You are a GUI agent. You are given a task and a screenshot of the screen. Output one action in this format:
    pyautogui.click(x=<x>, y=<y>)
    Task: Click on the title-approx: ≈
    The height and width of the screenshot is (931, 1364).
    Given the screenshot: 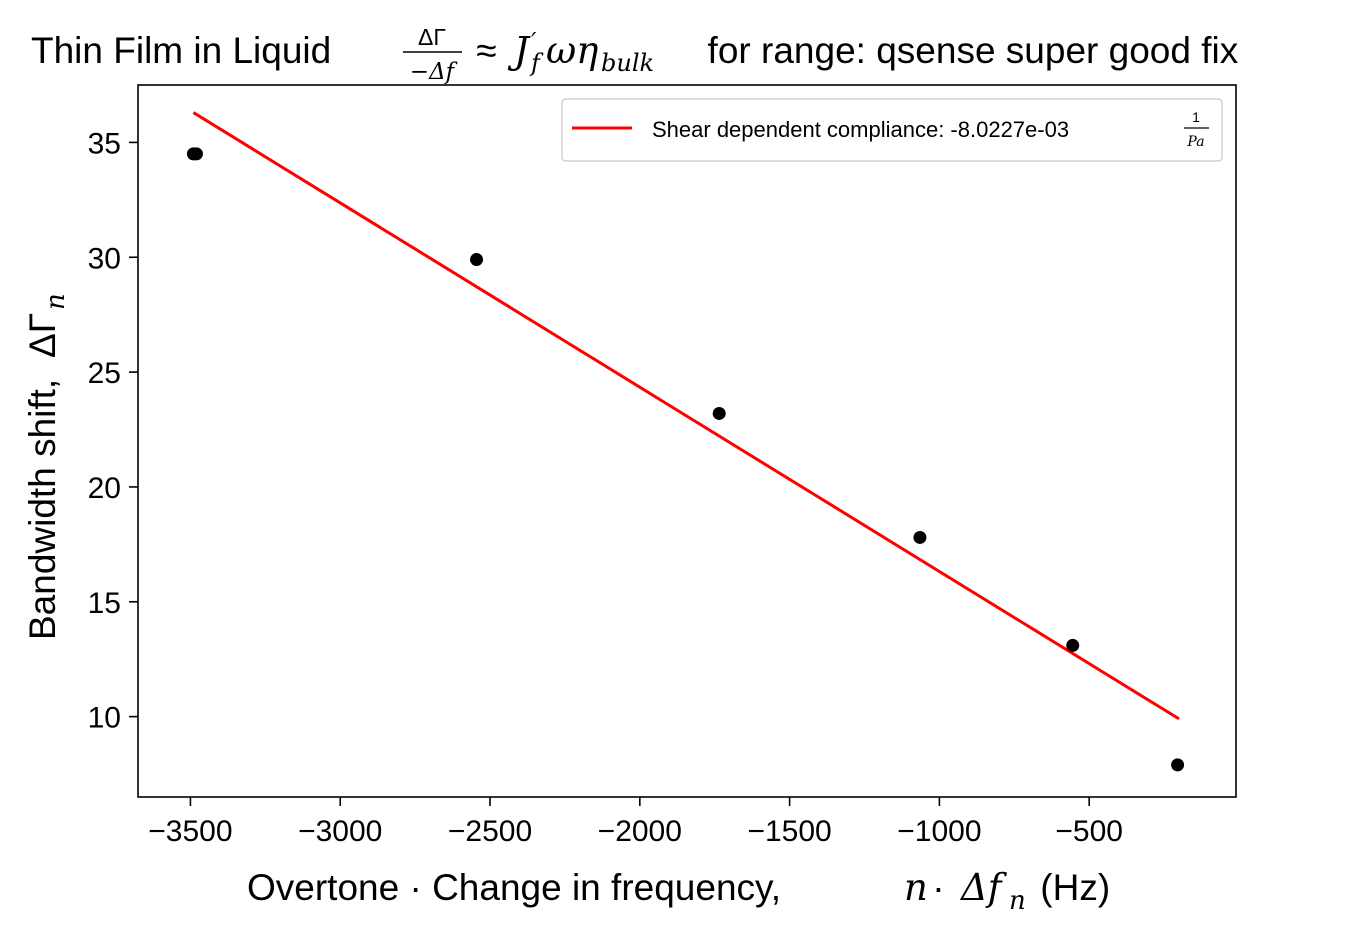 What is the action you would take?
    pyautogui.click(x=486, y=50)
    